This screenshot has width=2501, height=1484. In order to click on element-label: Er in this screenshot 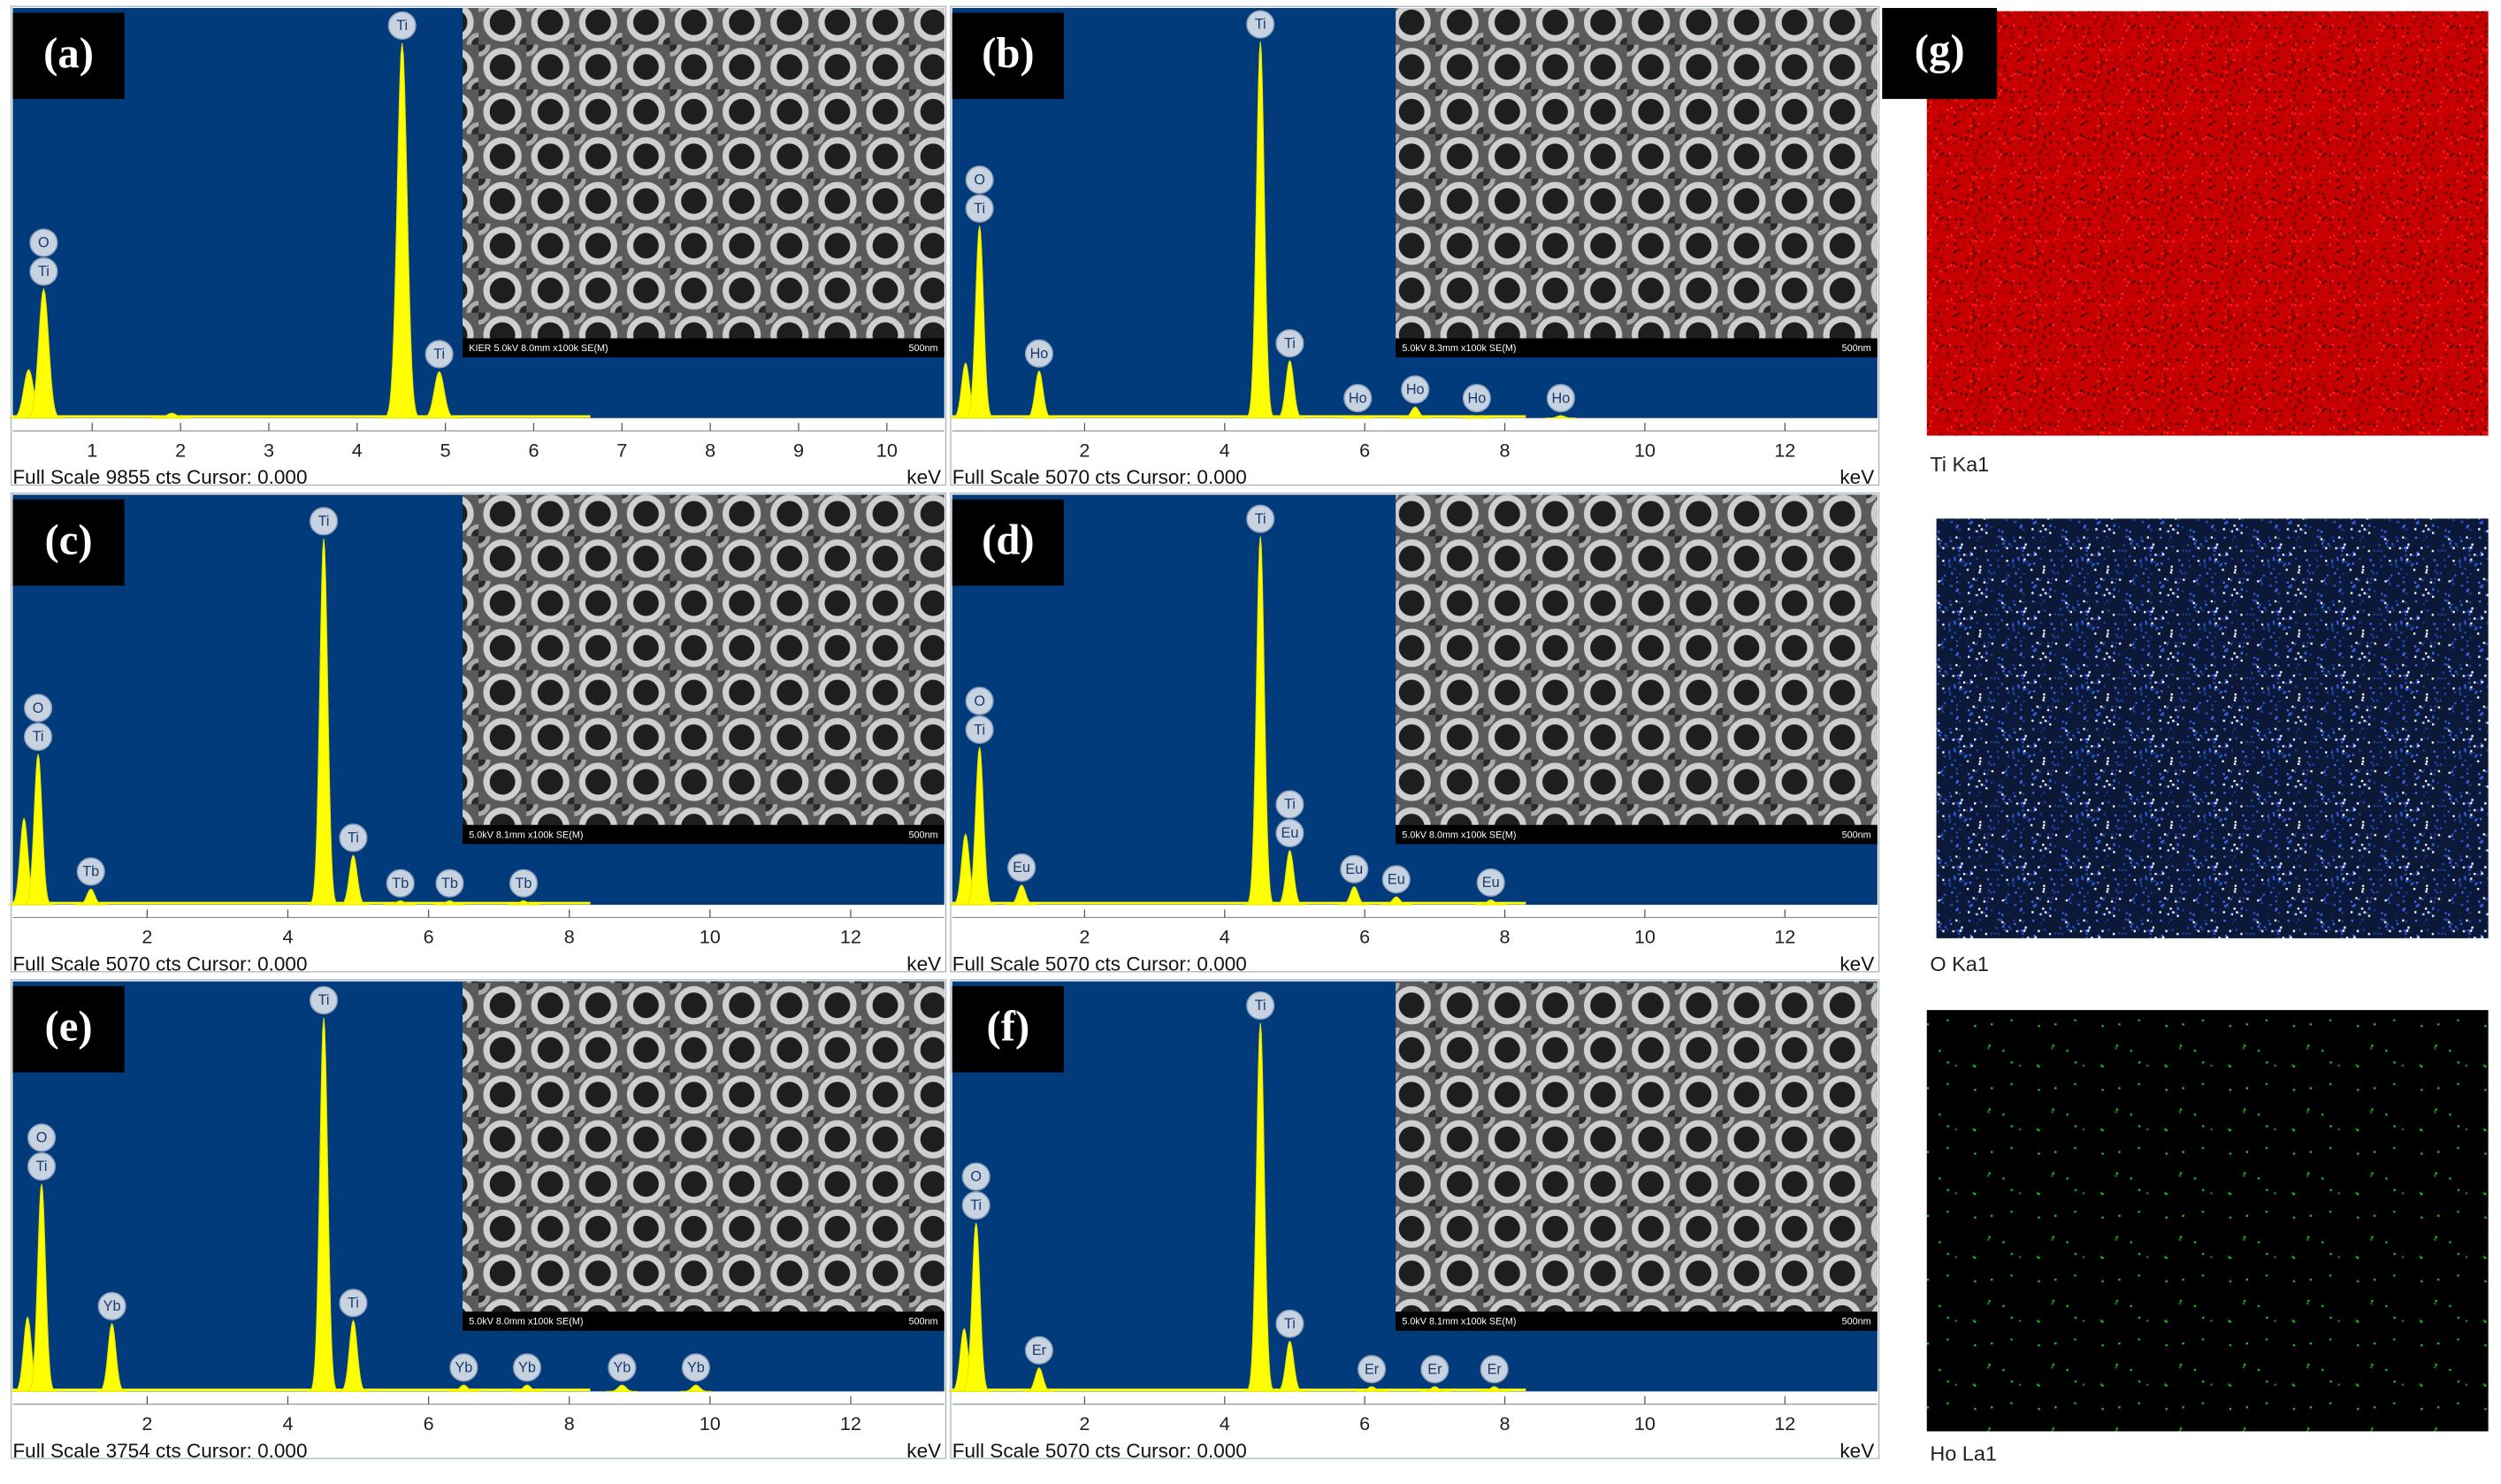, I will do `click(1039, 1350)`.